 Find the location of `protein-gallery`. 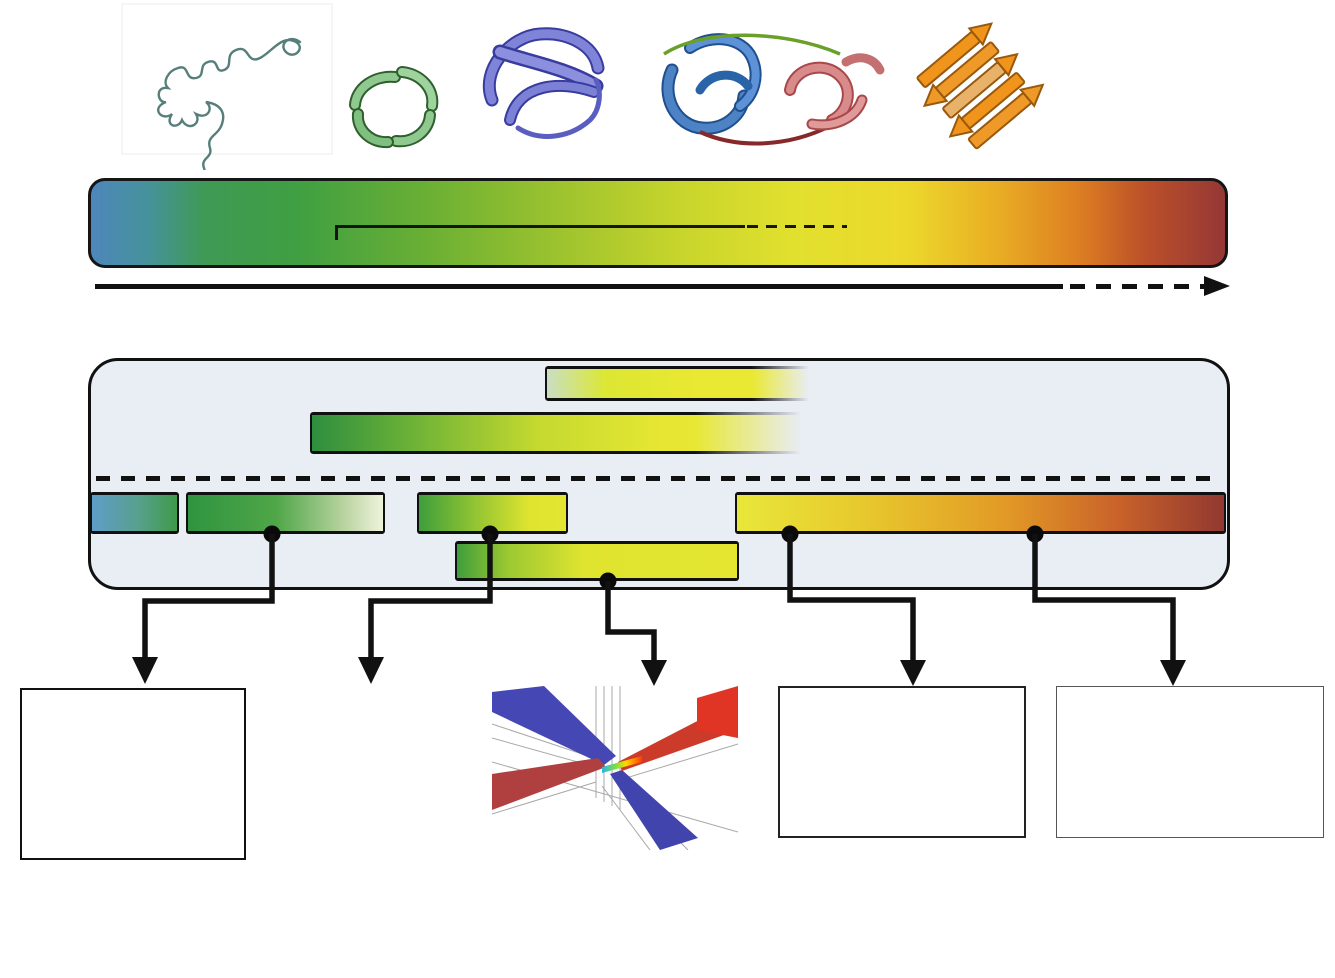

protein-gallery is located at coordinates (583, 86).